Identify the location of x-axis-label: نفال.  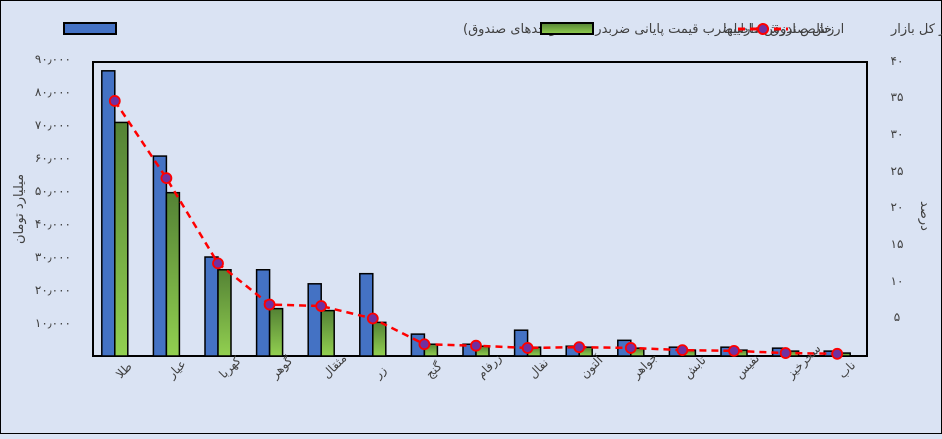
(538, 368).